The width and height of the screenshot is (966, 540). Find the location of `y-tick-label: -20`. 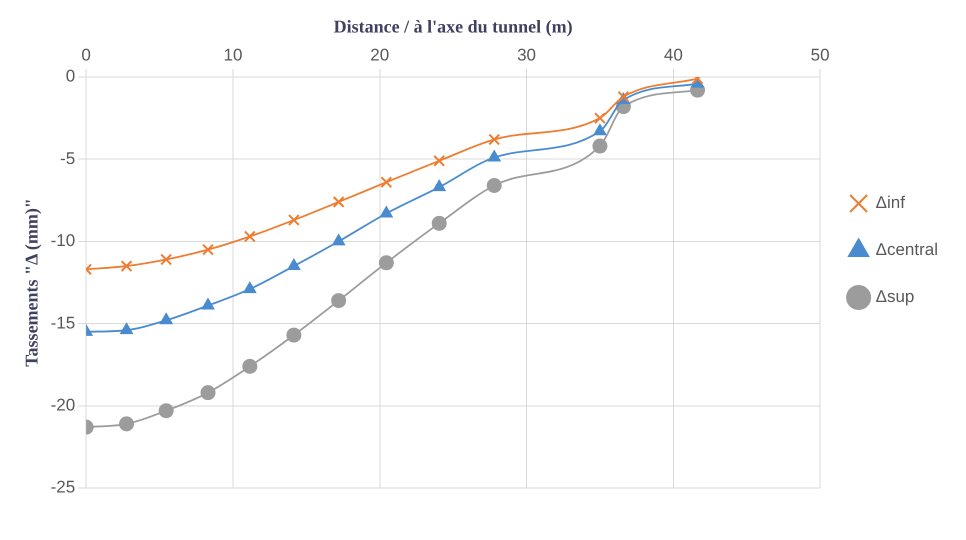

y-tick-label: -20 is located at coordinates (63, 404).